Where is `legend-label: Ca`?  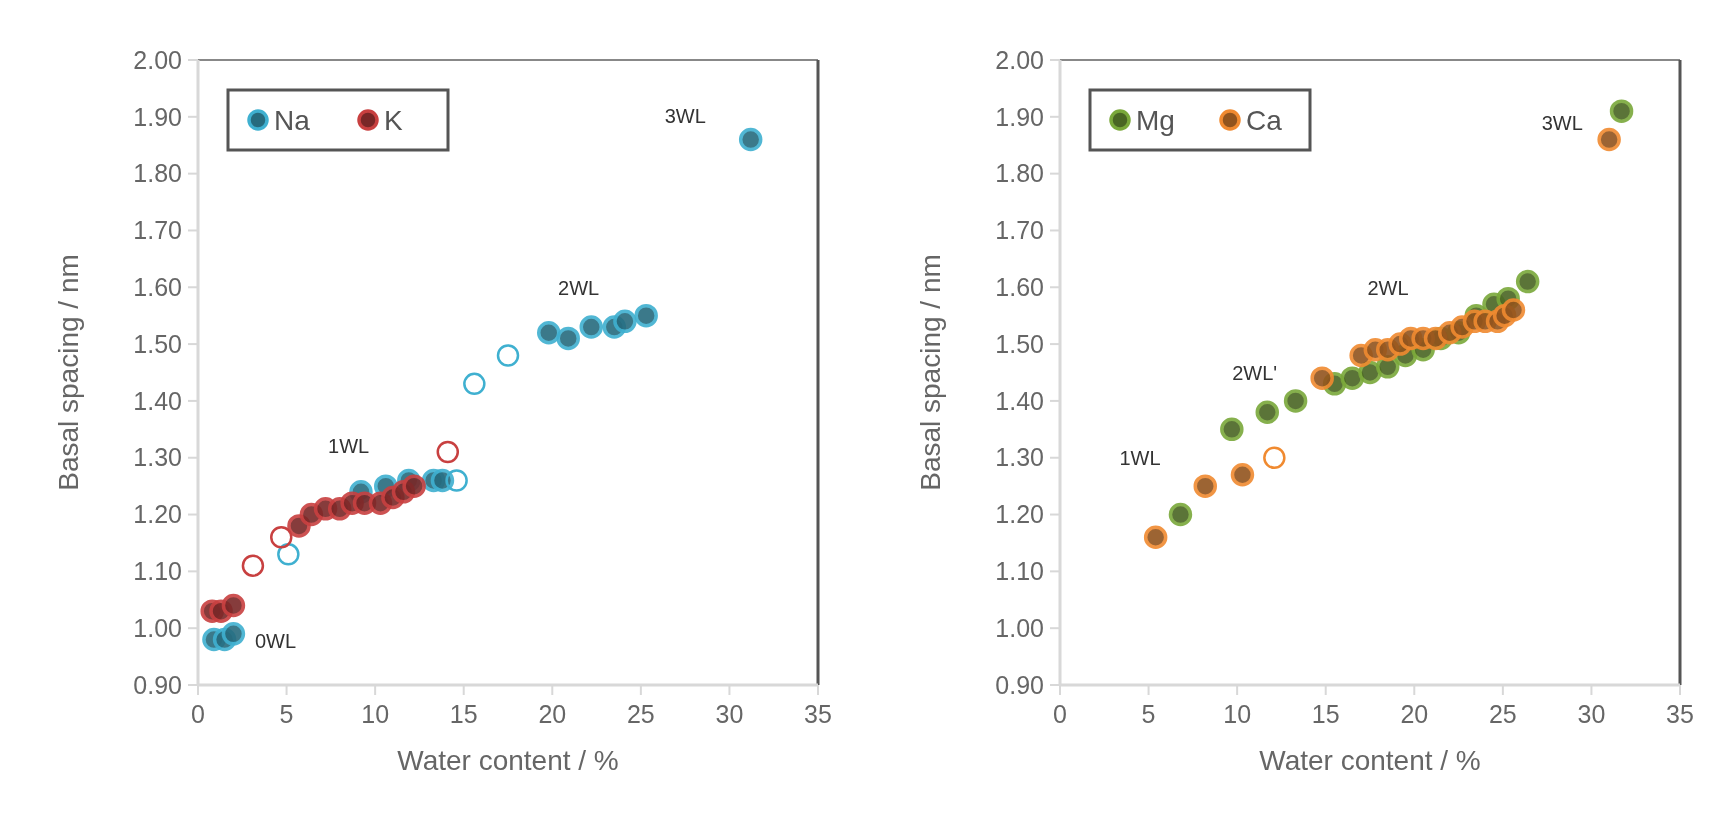
legend-label: Ca is located at coordinates (1264, 120).